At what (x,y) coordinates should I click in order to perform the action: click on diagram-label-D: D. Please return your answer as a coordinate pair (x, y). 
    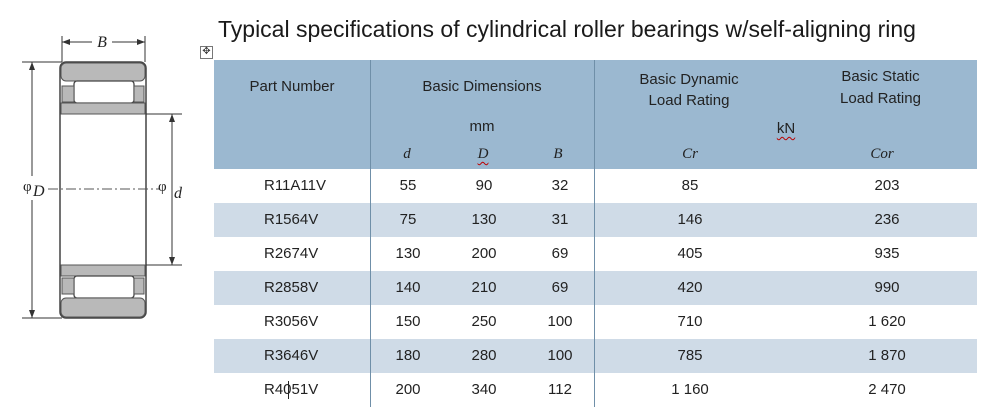
    Looking at the image, I should click on (38, 191).